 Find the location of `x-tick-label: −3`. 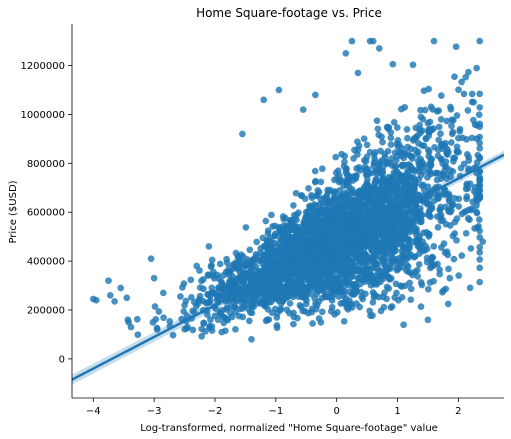

x-tick-label: −3 is located at coordinates (154, 411).